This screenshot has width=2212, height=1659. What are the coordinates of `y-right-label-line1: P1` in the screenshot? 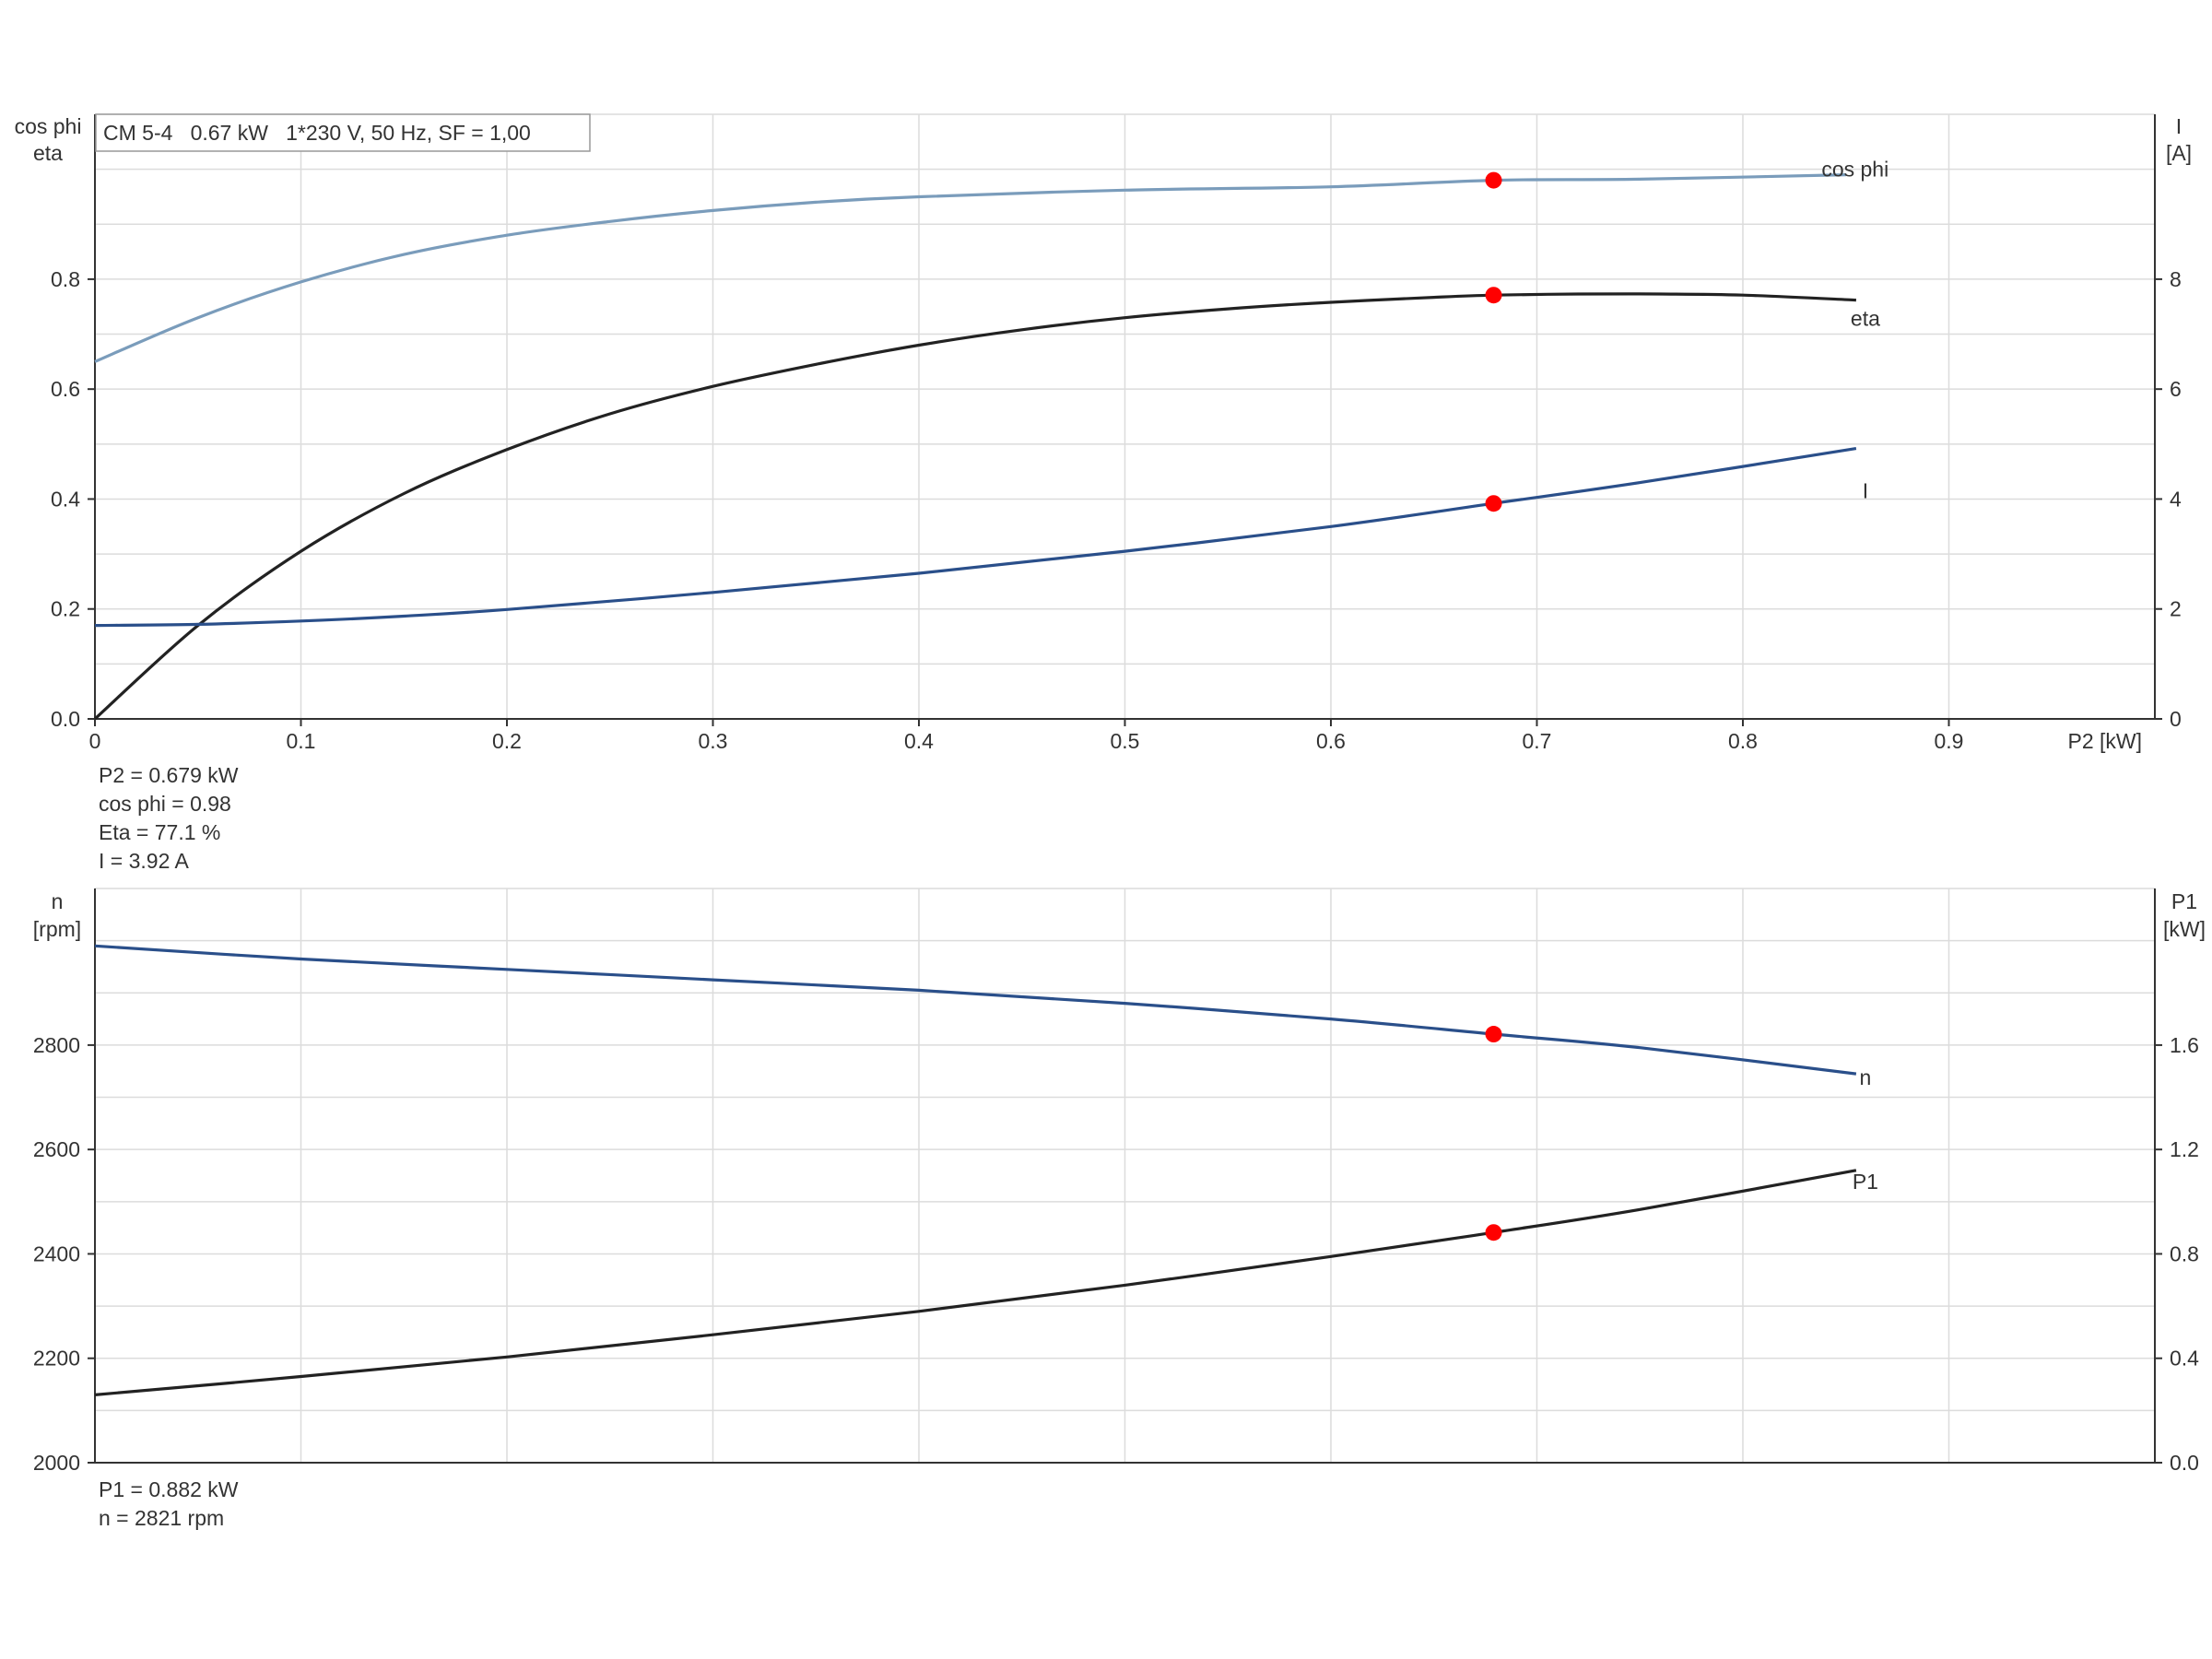 It's located at (2184, 901).